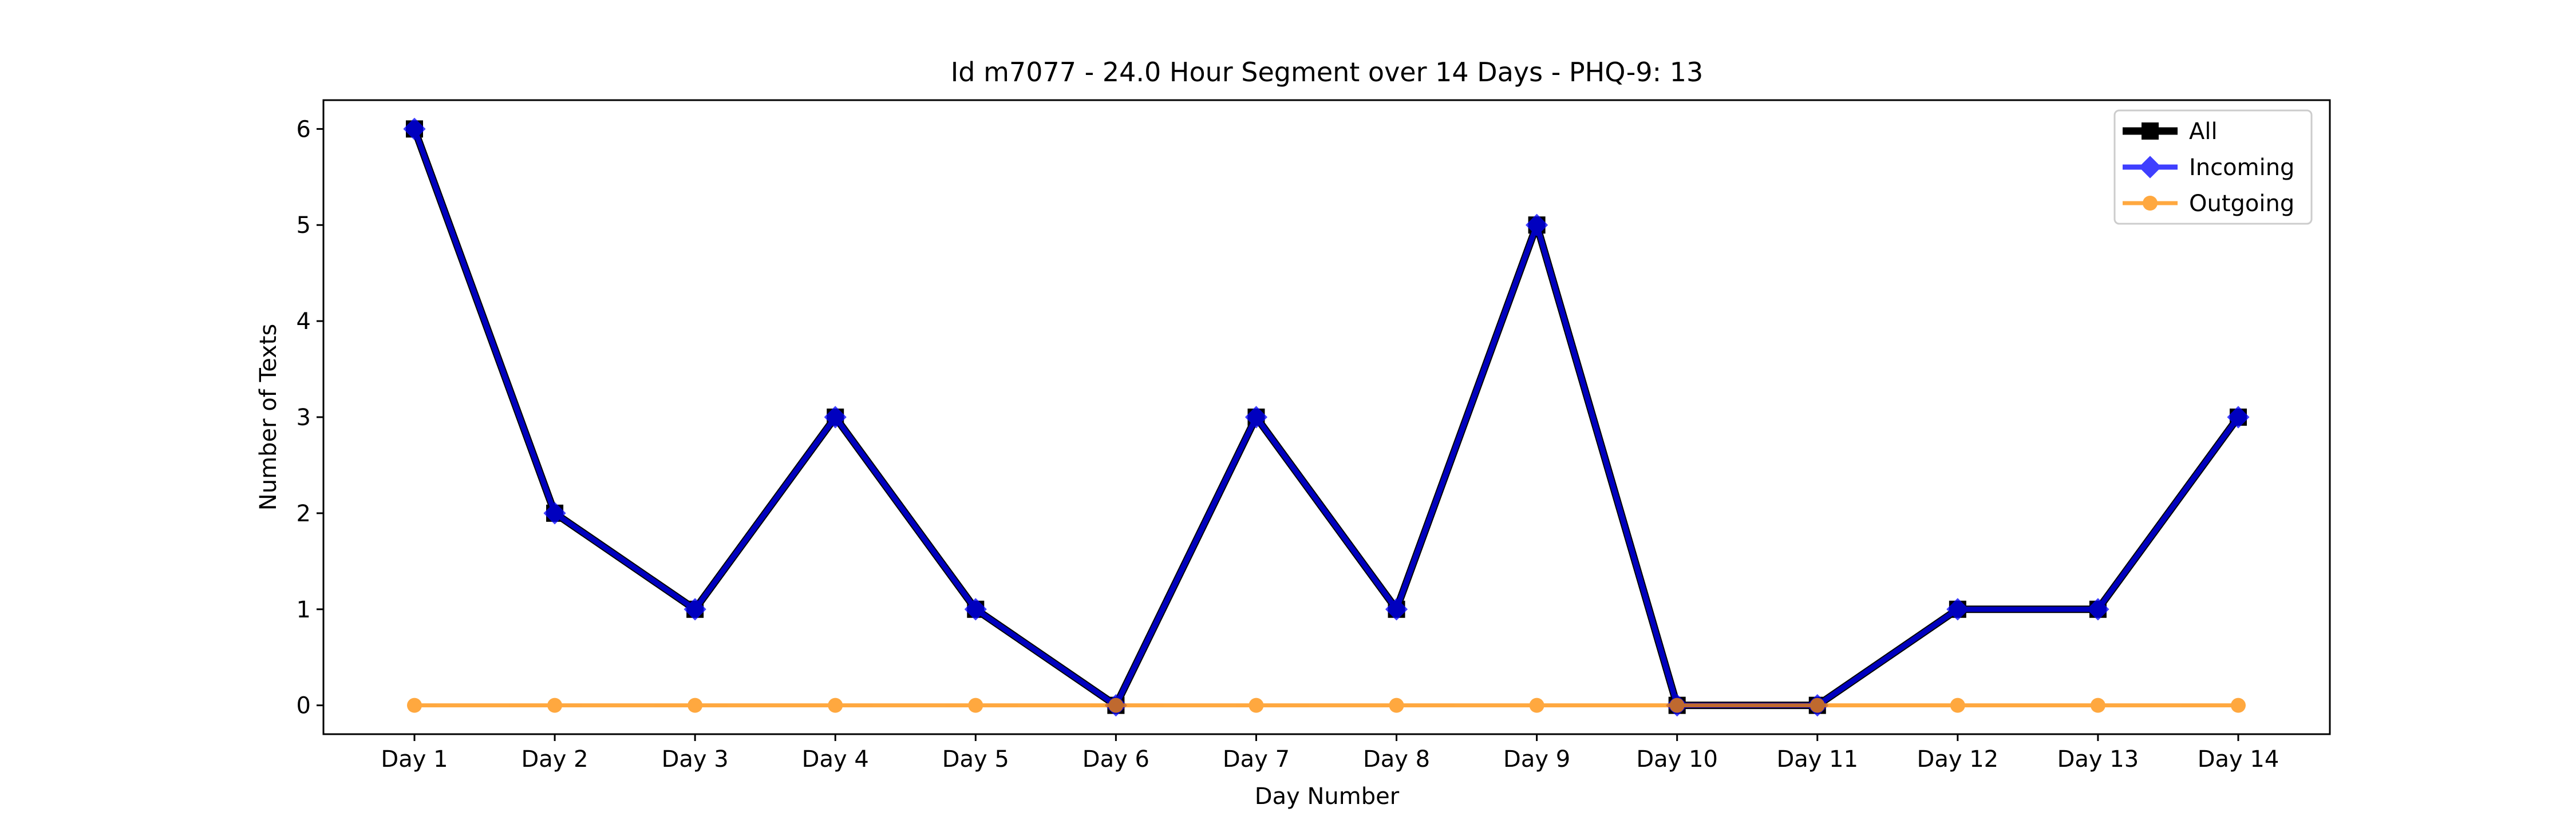 This screenshot has width=2576, height=824. I want to click on x-tick-label: Day 1, so click(414, 759).